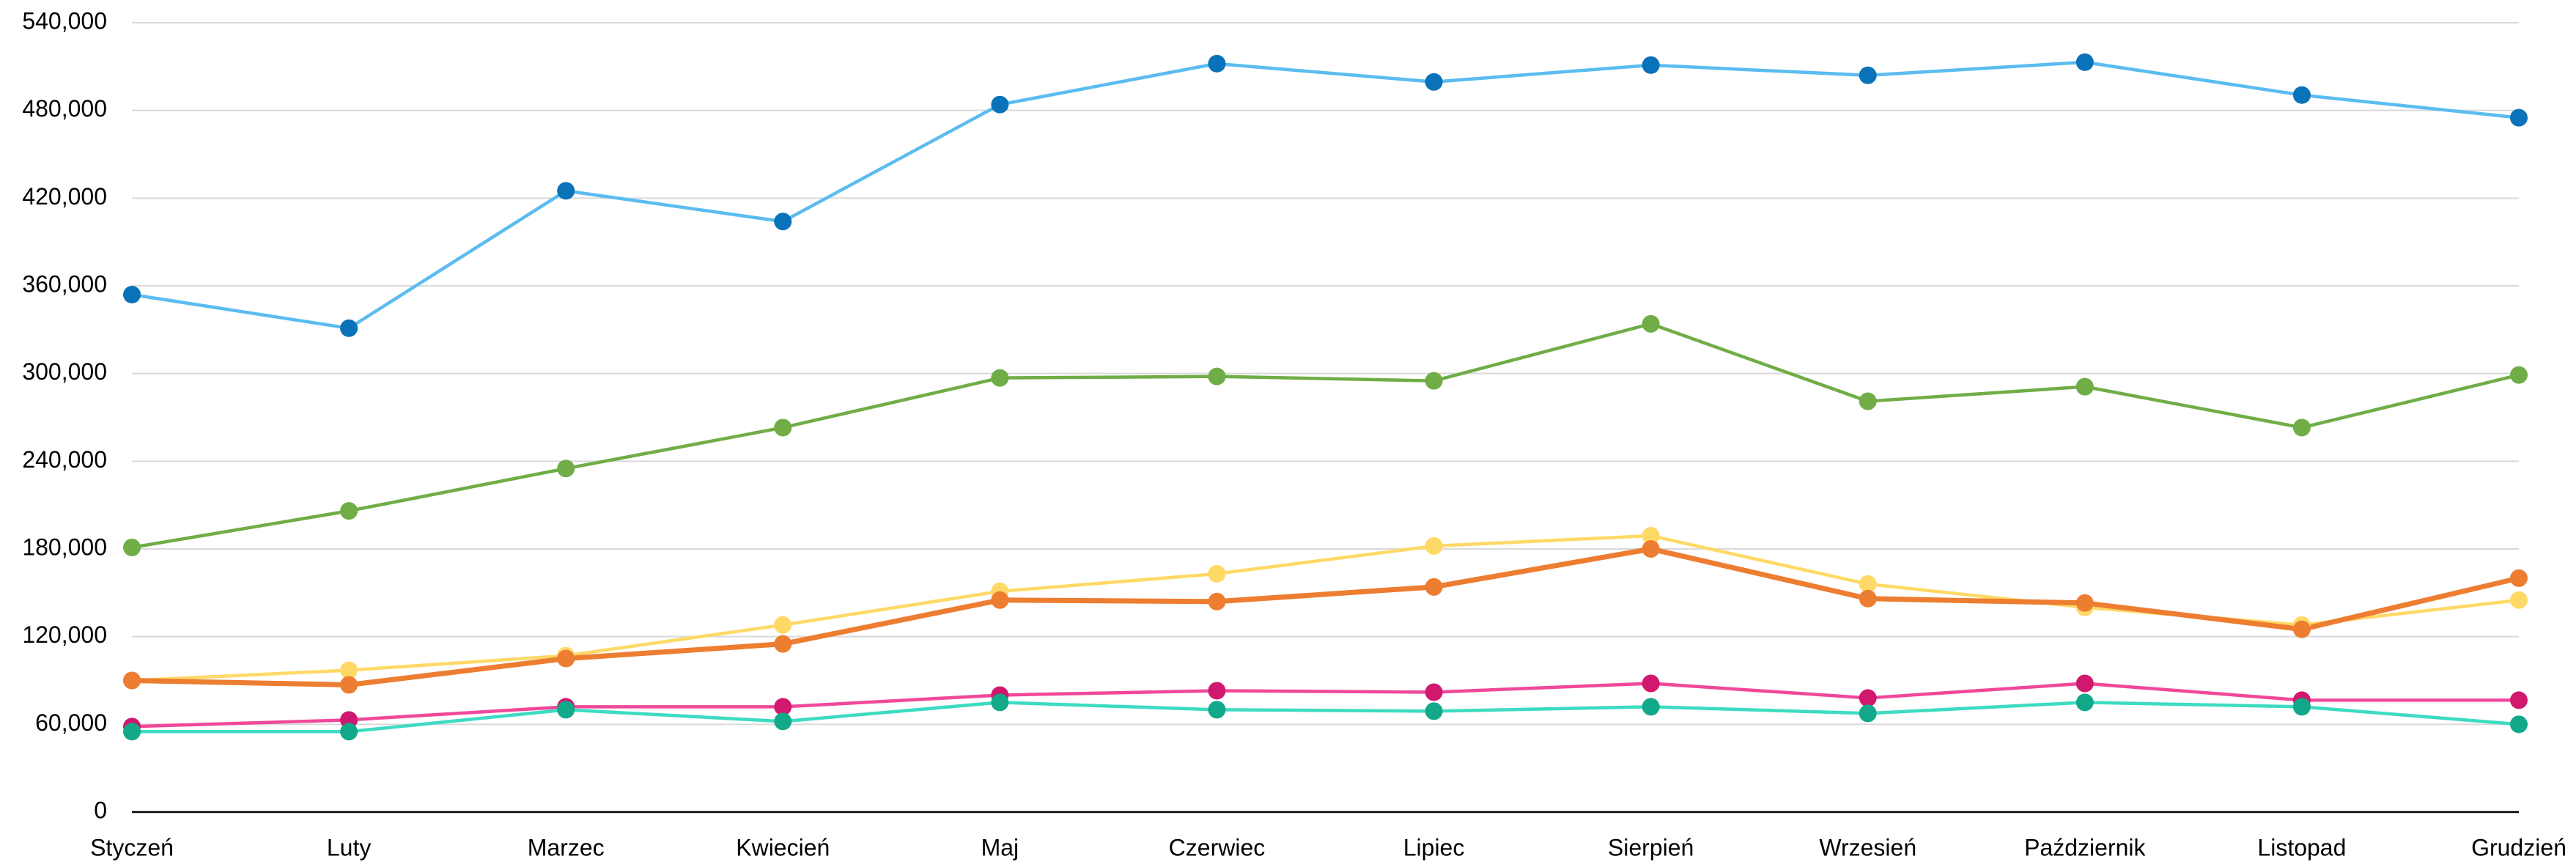  I want to click on x-tick-label: Luty, so click(349, 847).